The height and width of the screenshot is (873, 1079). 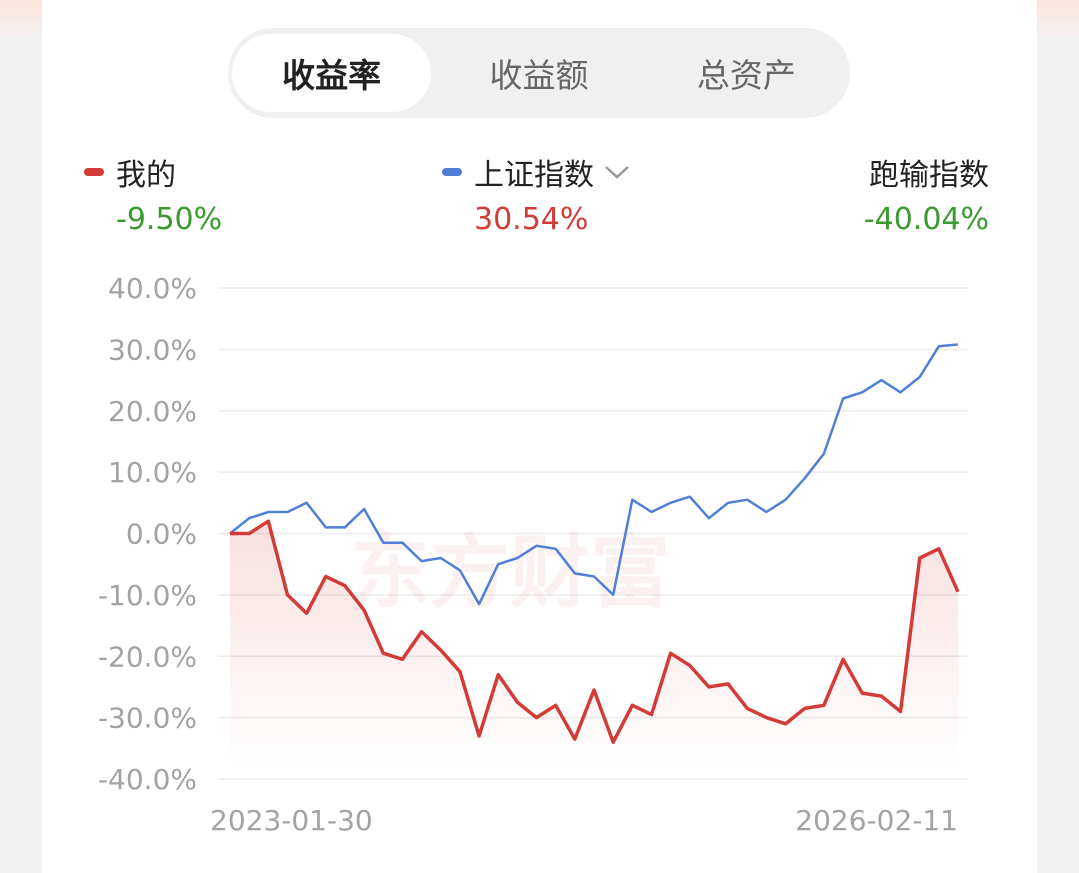 I want to click on index-line-swatch-icon, so click(x=452, y=172).